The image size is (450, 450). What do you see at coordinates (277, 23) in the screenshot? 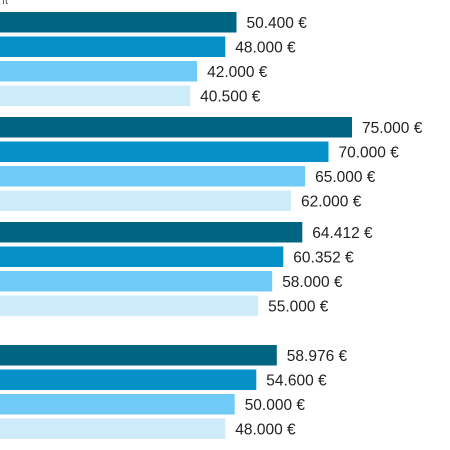
I see `bar-value-label: 50.400 €` at bounding box center [277, 23].